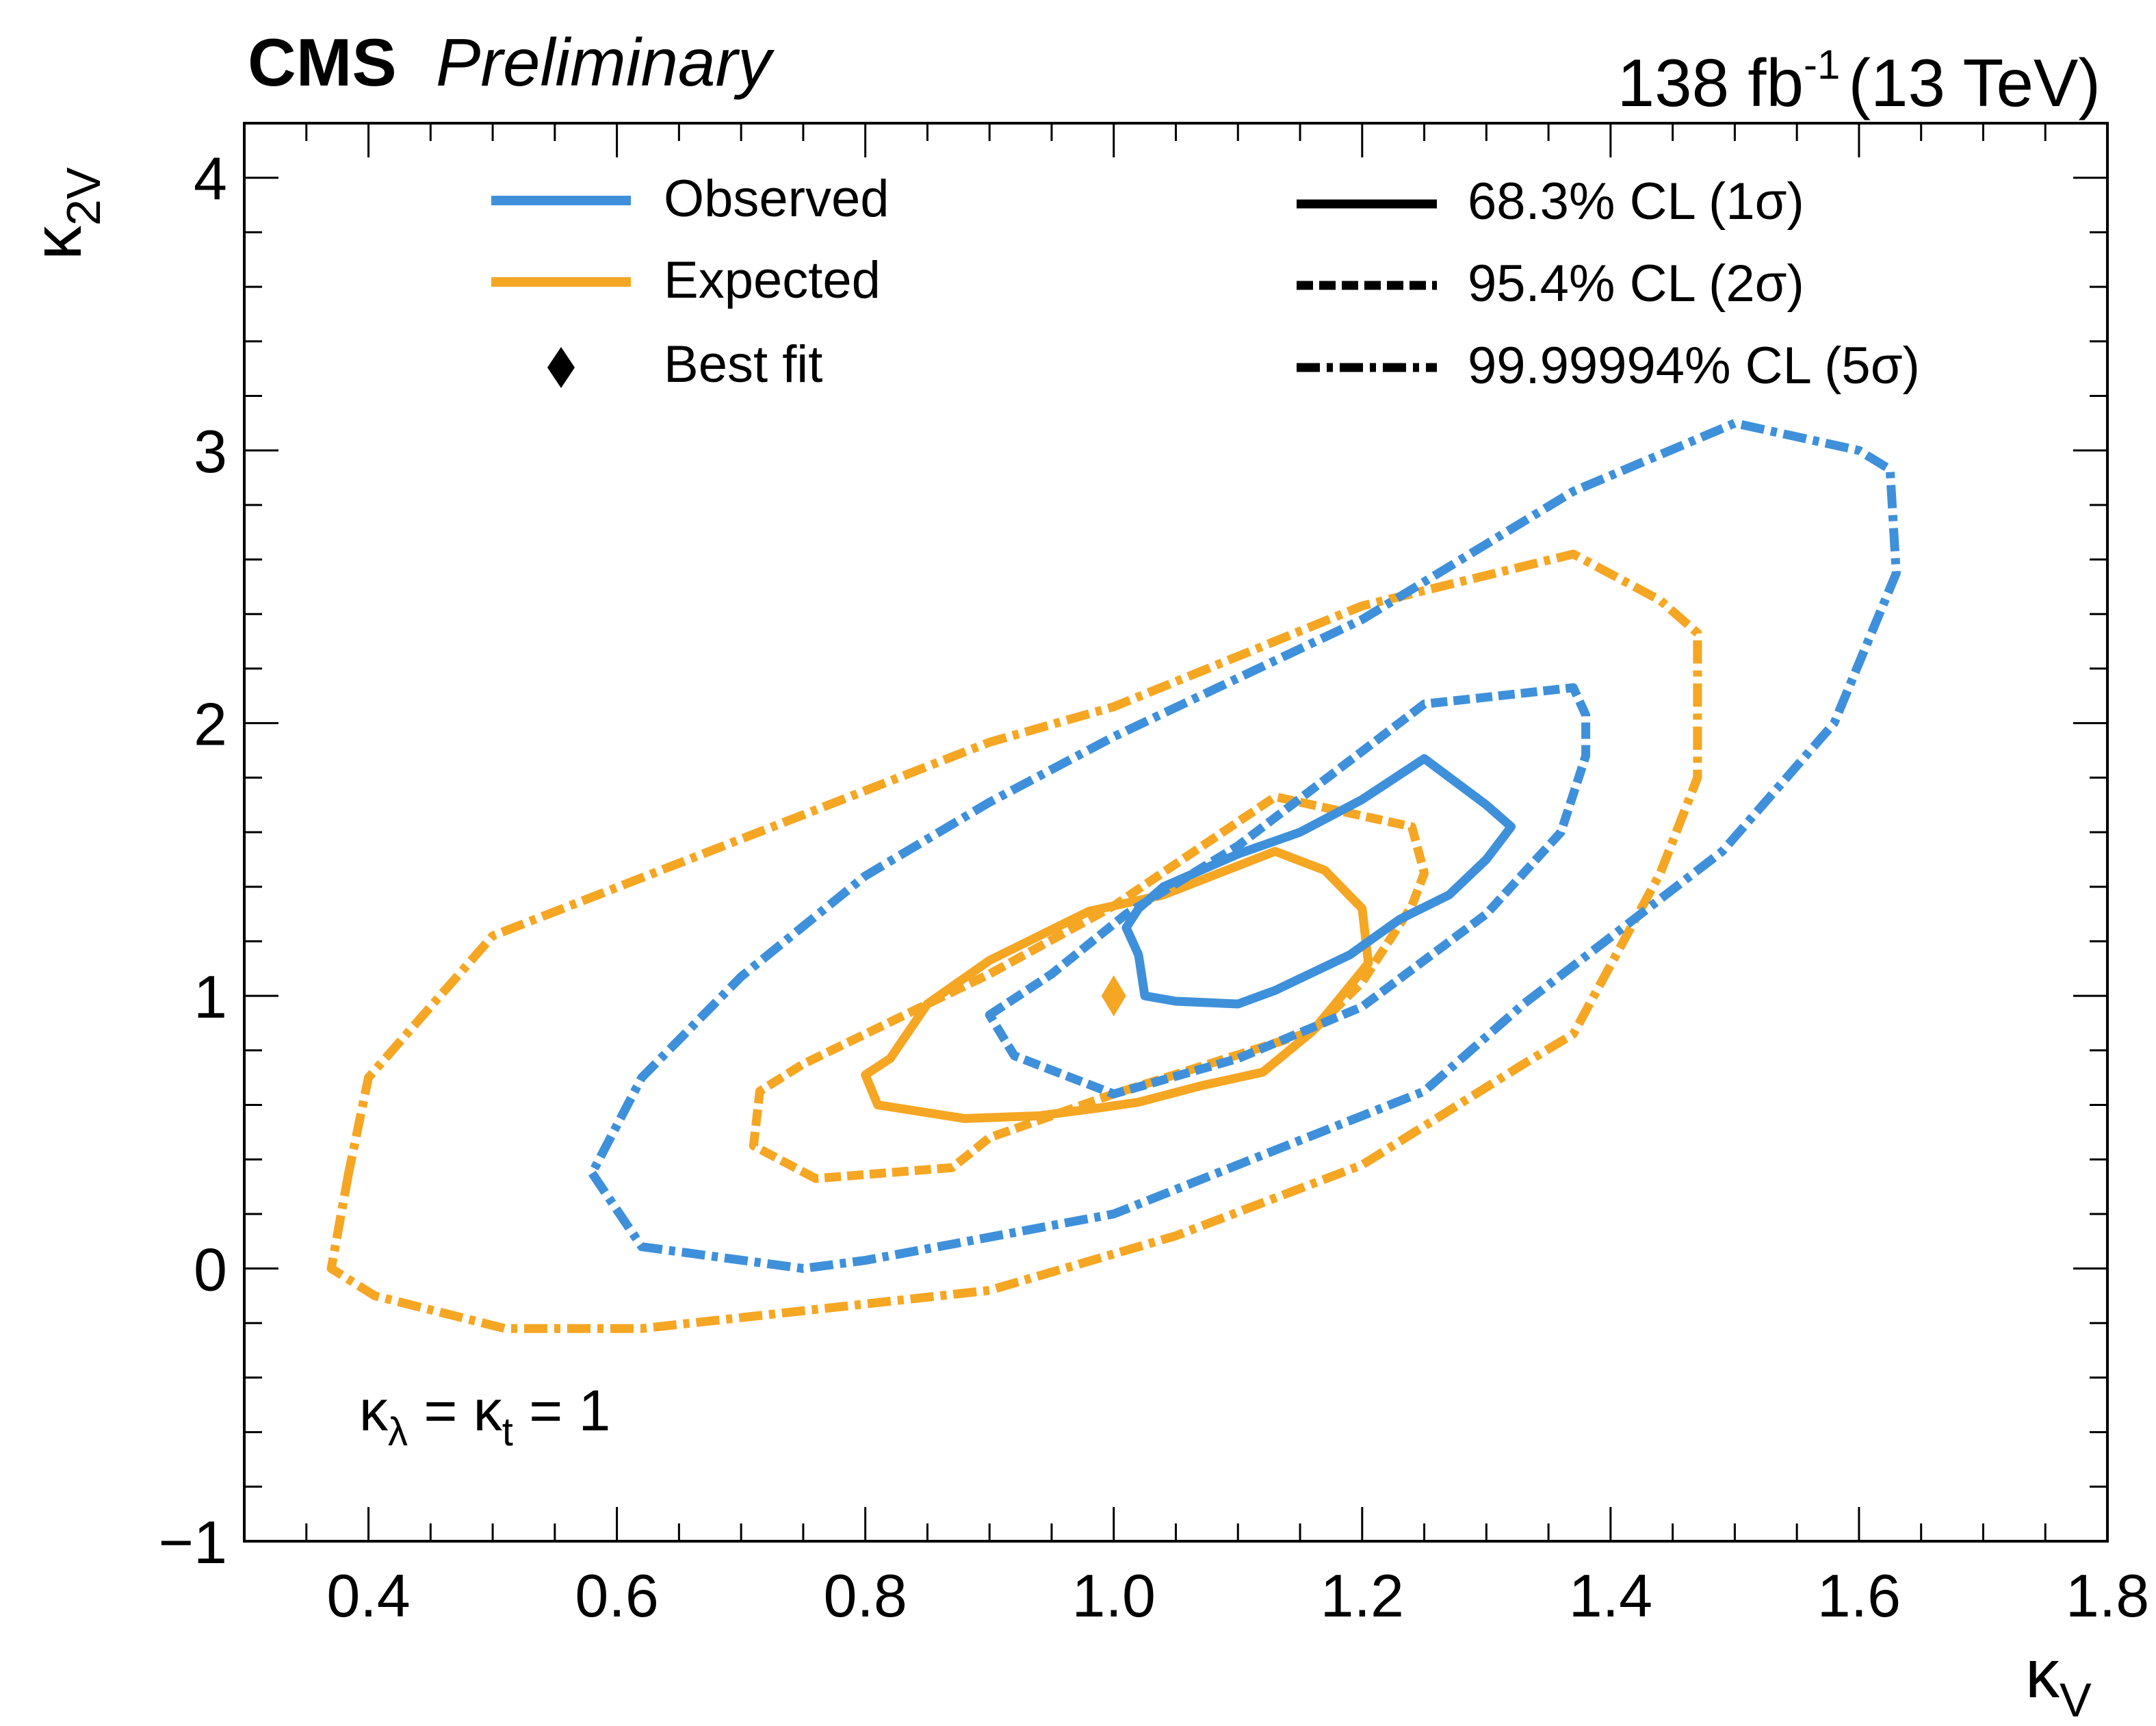 The width and height of the screenshot is (2156, 1726). I want to click on annotation-t-sub: t, so click(507, 1432).